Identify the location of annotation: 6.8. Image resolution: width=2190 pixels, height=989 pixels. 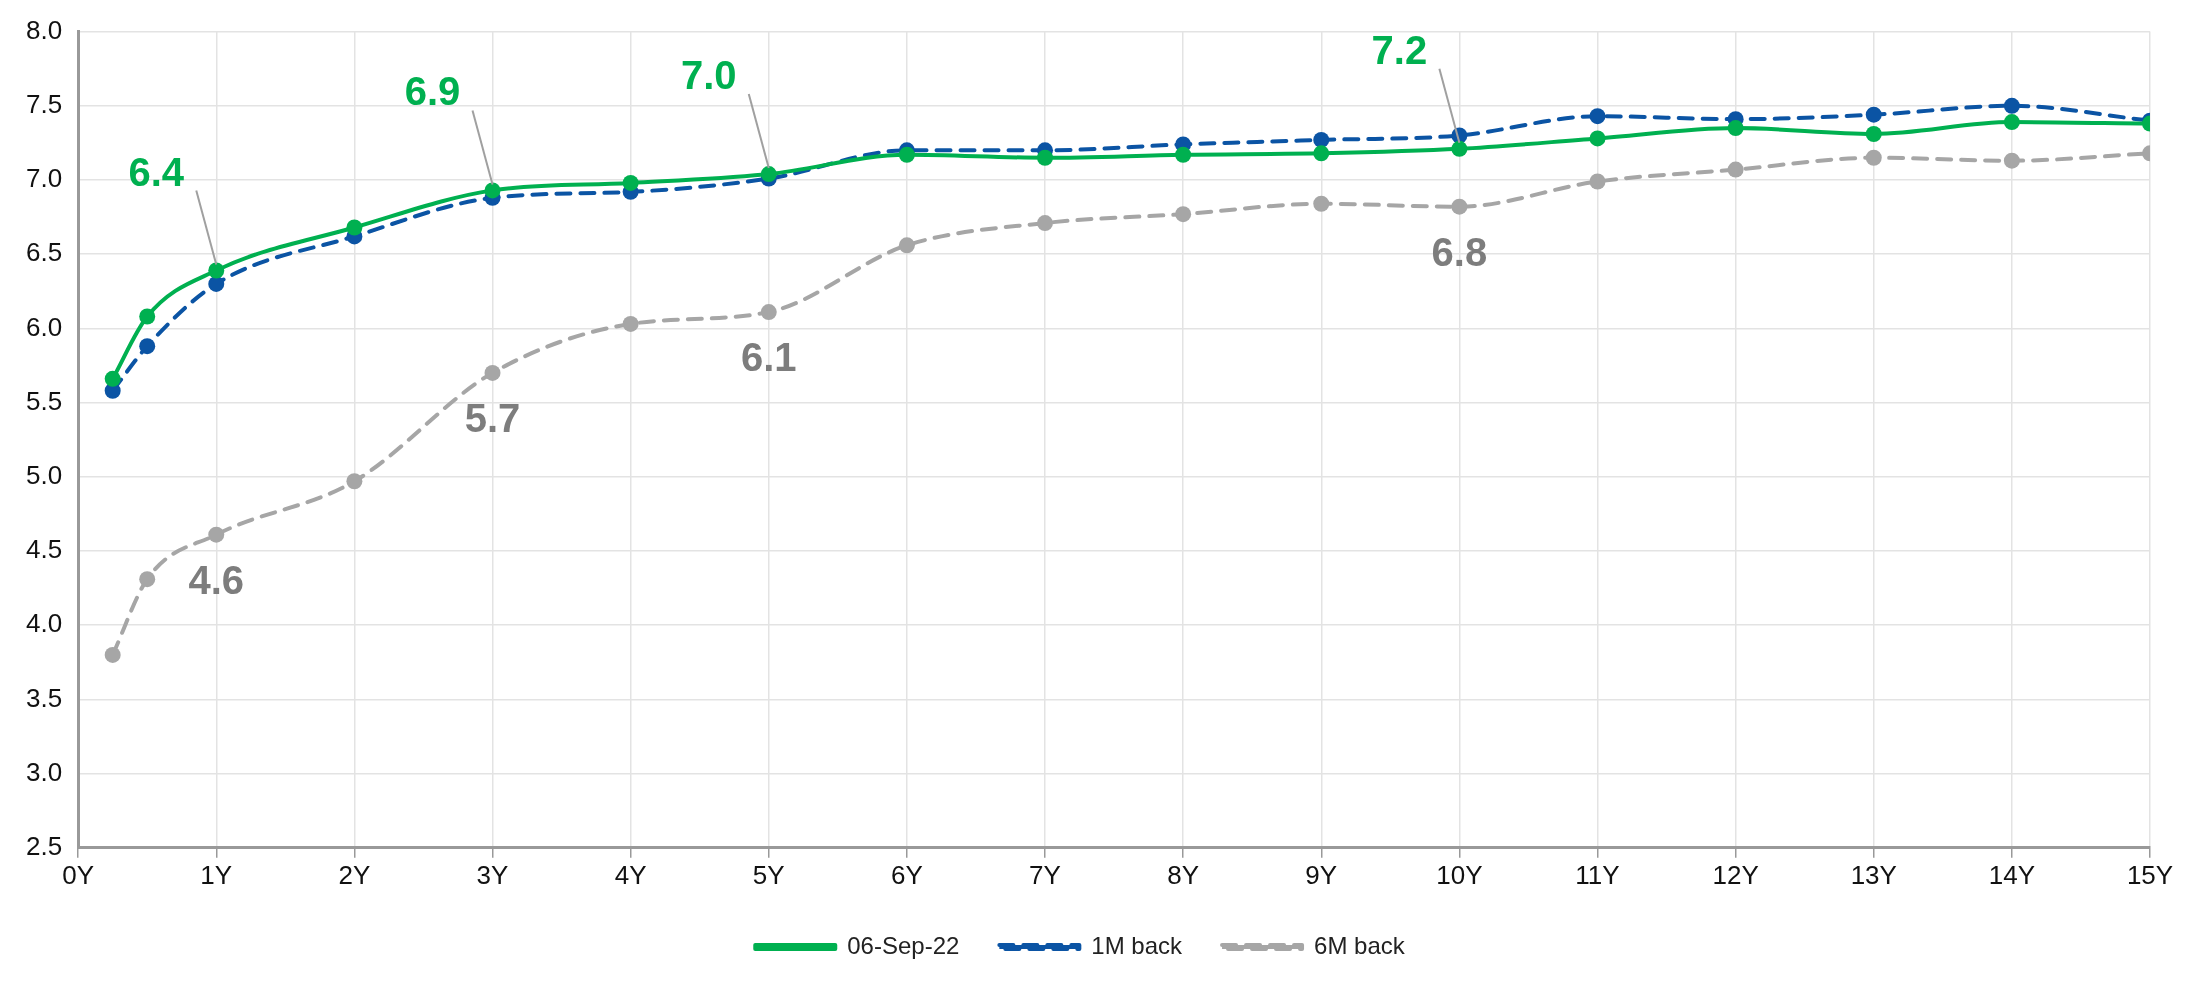
(1459, 251).